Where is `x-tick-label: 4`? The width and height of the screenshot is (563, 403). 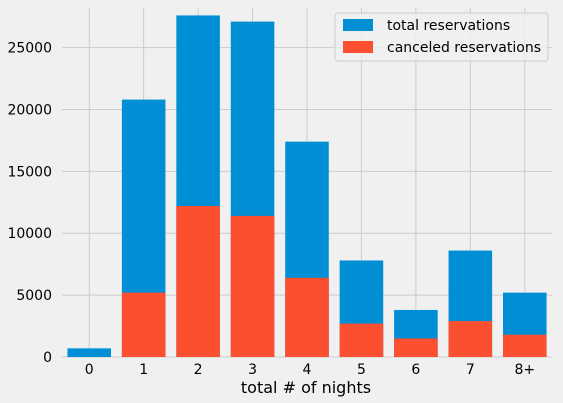
x-tick-label: 4 is located at coordinates (307, 370).